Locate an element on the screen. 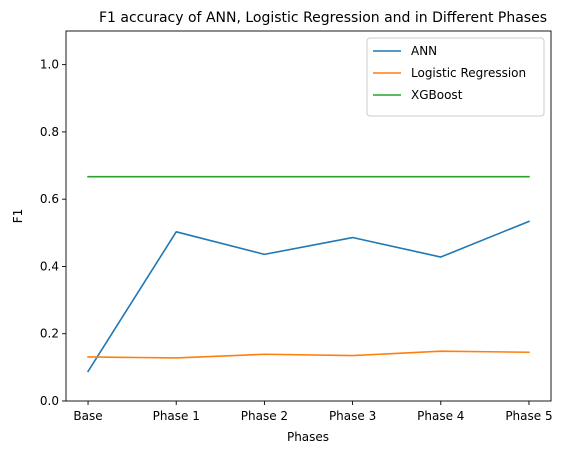 The width and height of the screenshot is (585, 455). x-tick-label: Phase 4 is located at coordinates (440, 416).